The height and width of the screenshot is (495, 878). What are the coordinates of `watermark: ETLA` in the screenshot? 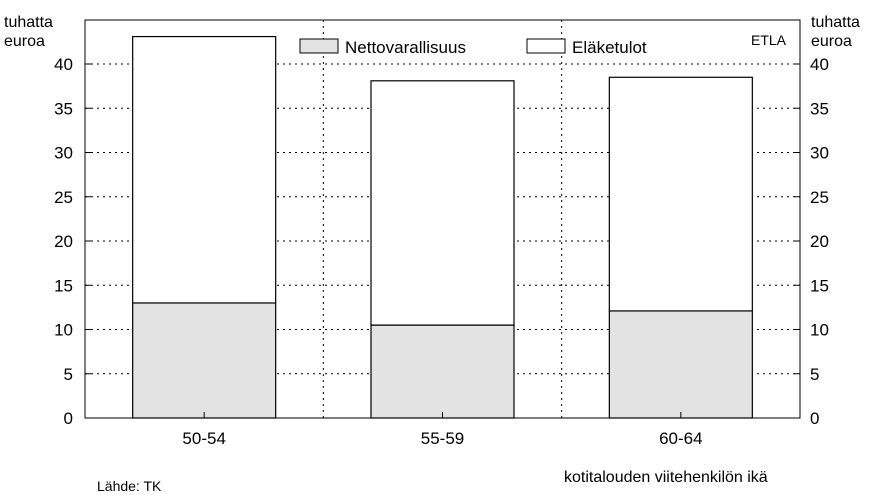 It's located at (769, 40).